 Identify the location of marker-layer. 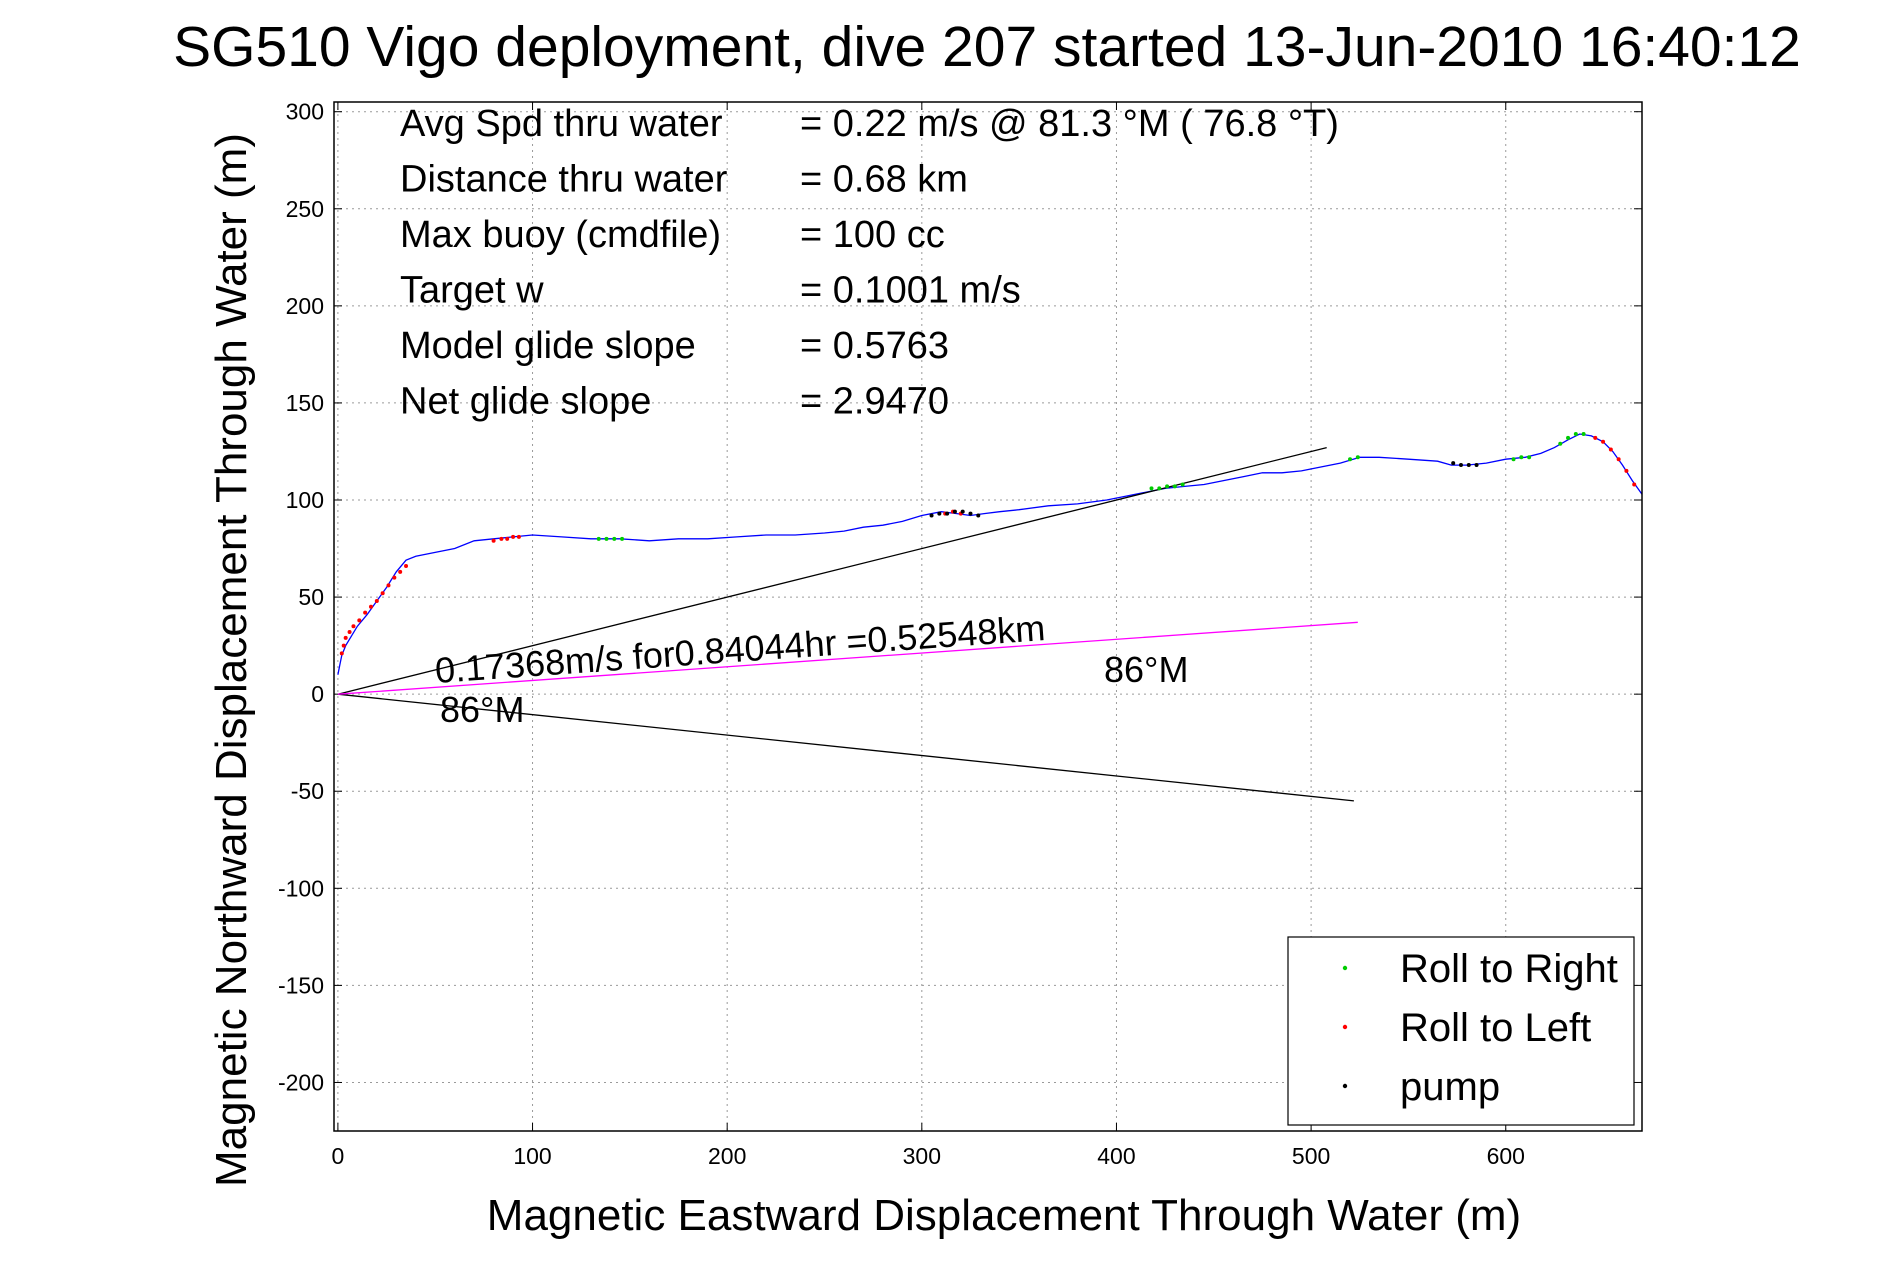
(988, 543).